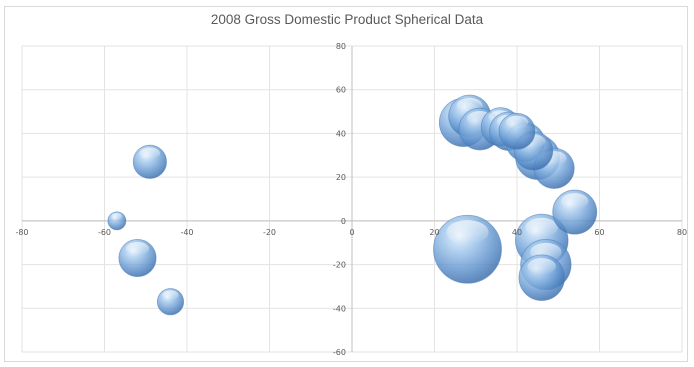 The image size is (694, 367). I want to click on x-tick-label: -20, so click(269, 232).